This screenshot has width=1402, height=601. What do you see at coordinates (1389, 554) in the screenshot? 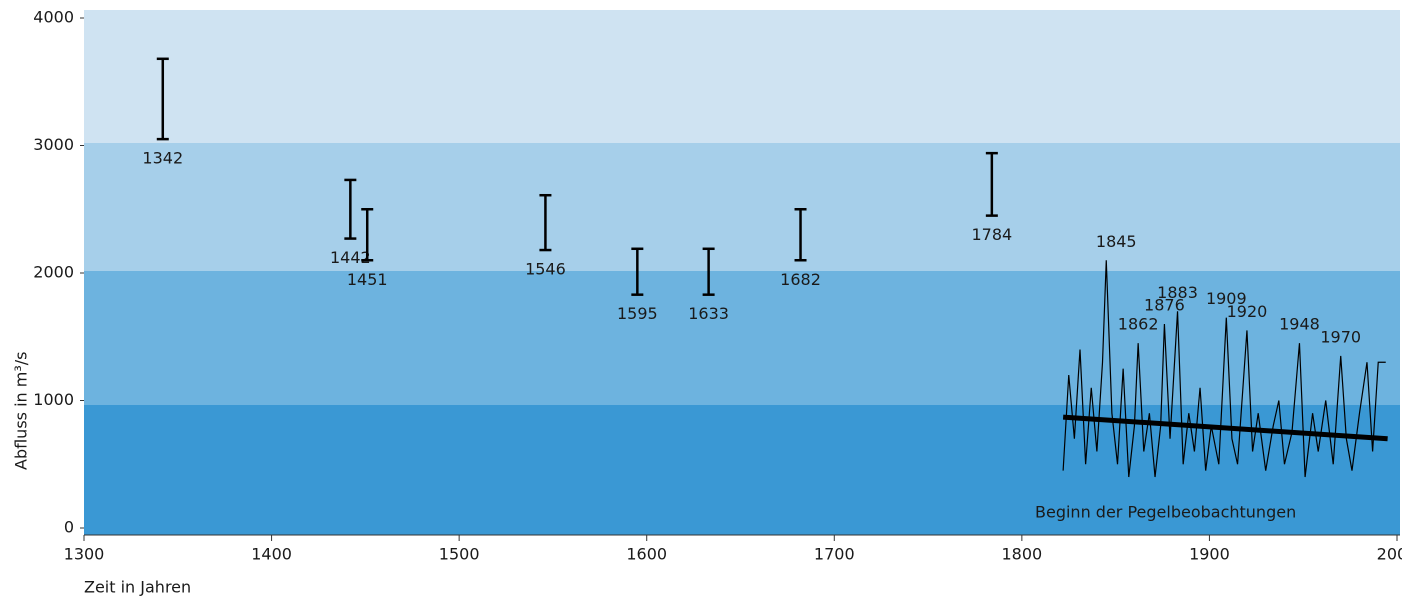
I see `x-tick-label: 2000` at bounding box center [1389, 554].